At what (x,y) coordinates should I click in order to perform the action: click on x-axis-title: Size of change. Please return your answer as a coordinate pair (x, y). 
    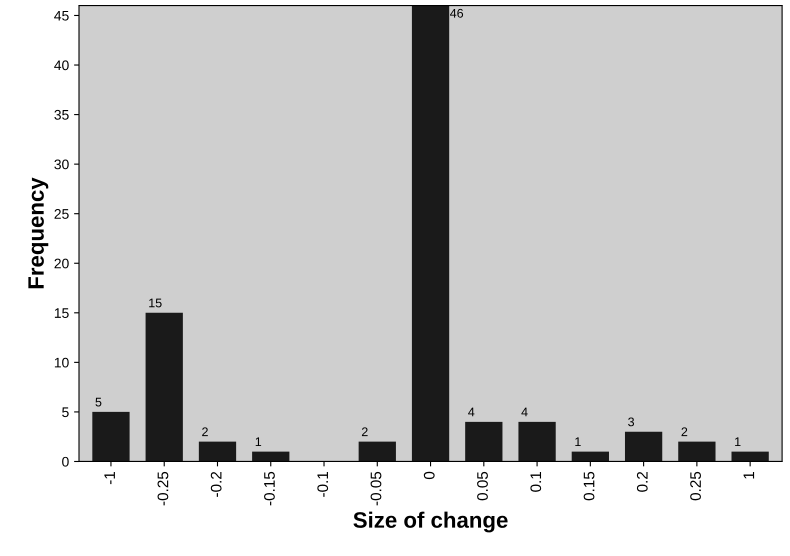
    Looking at the image, I should click on (430, 522).